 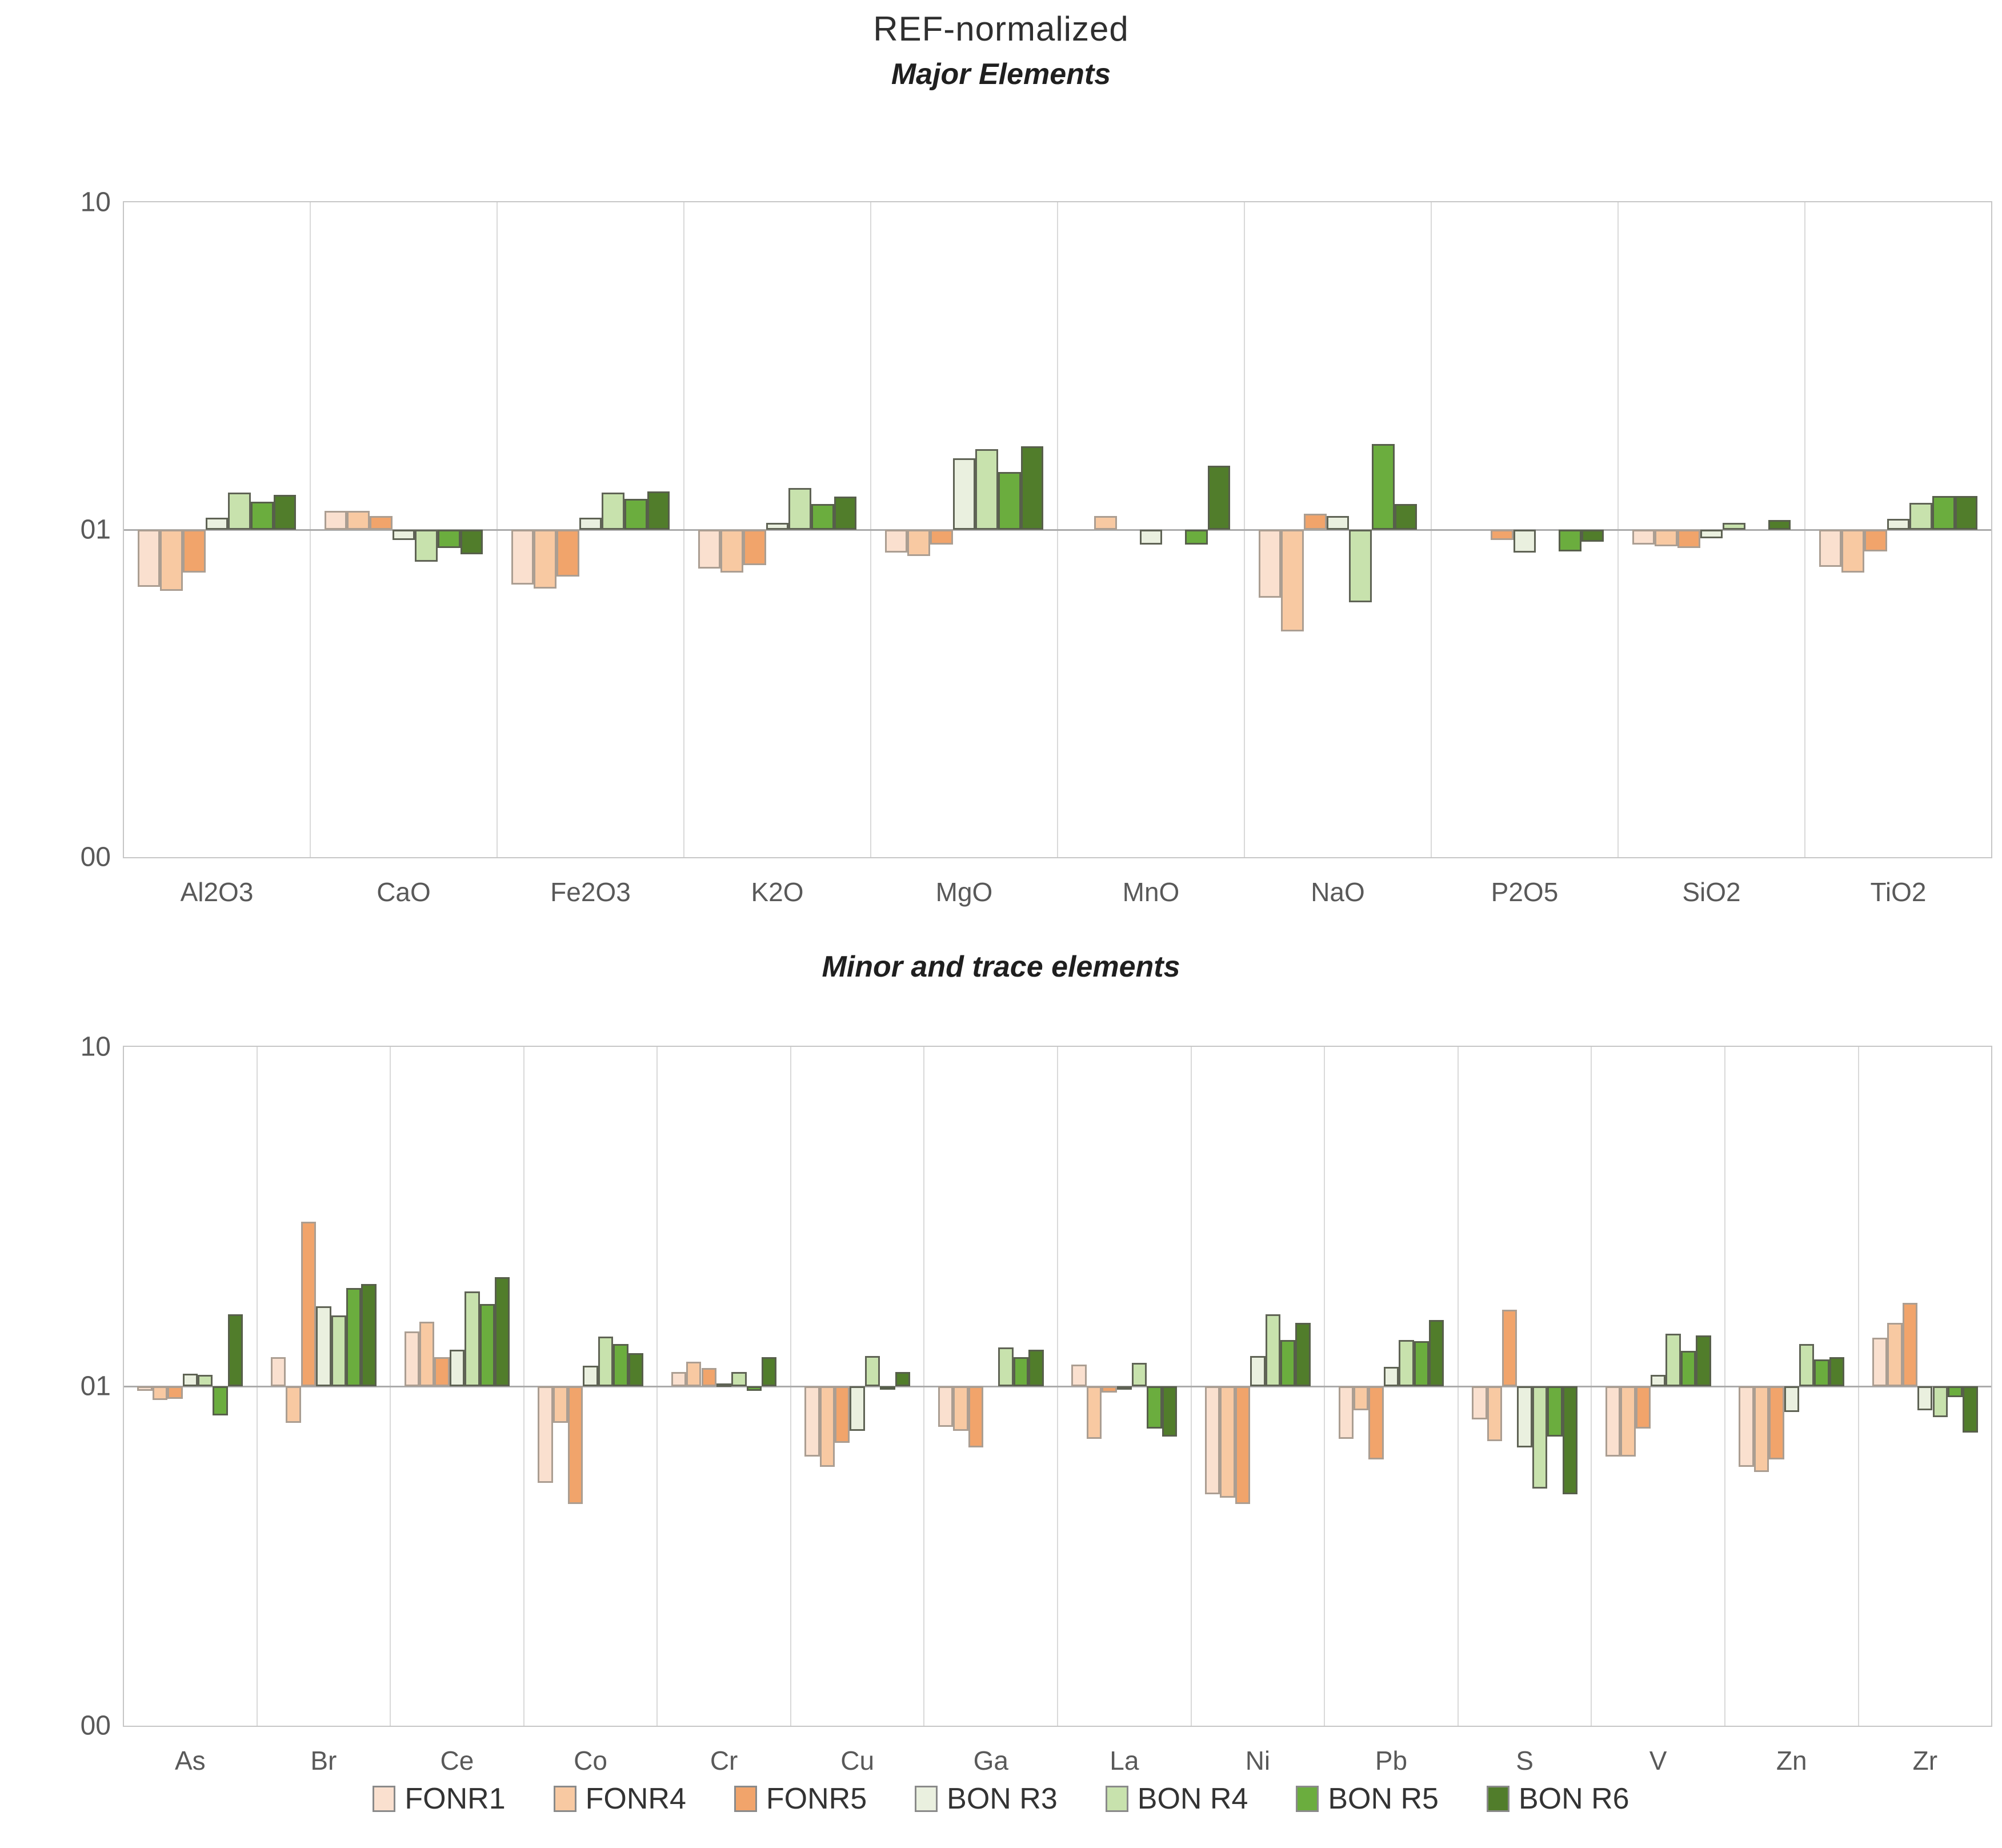 What do you see at coordinates (403, 535) in the screenshot?
I see `bar-BON R3-CaO` at bounding box center [403, 535].